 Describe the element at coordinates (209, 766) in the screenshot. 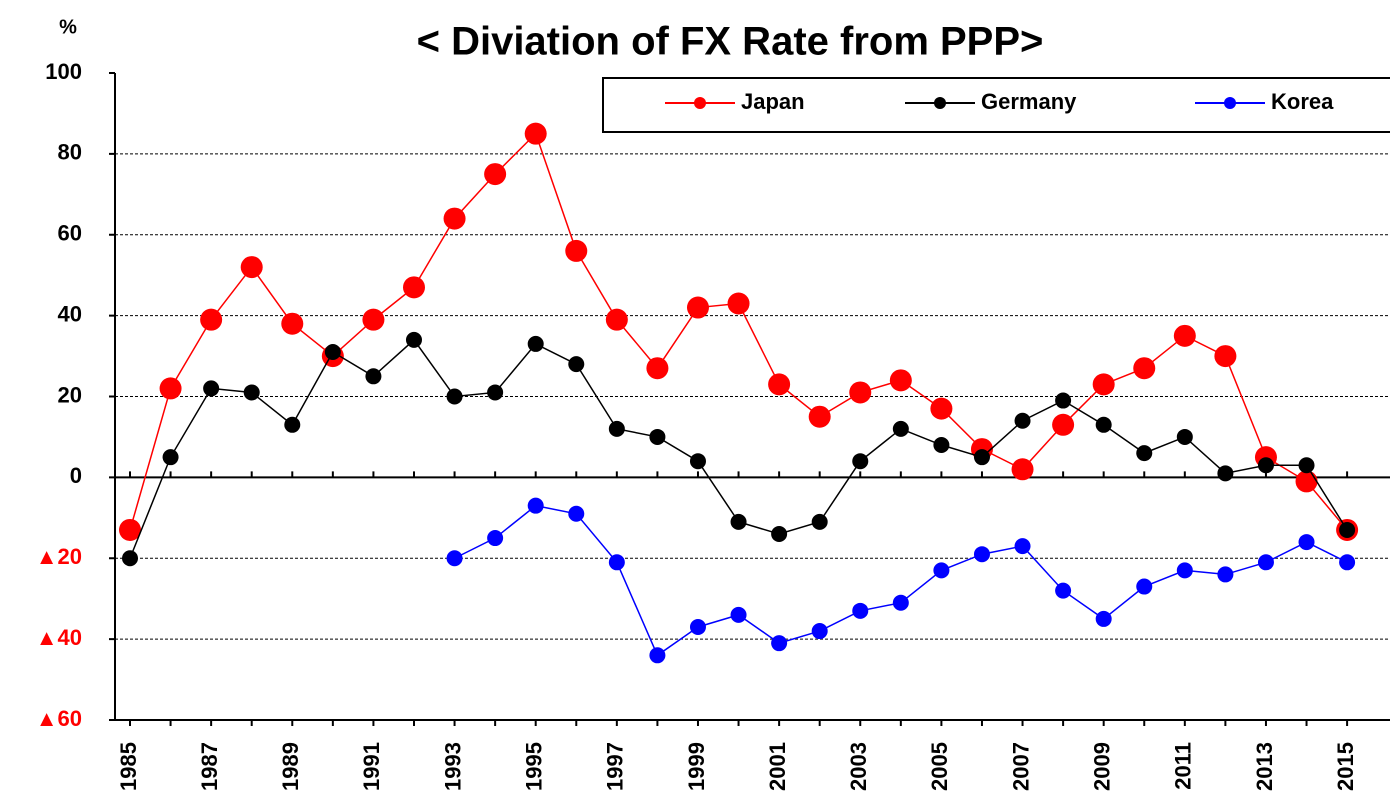

I see `x-tick-label: 1987` at that location.